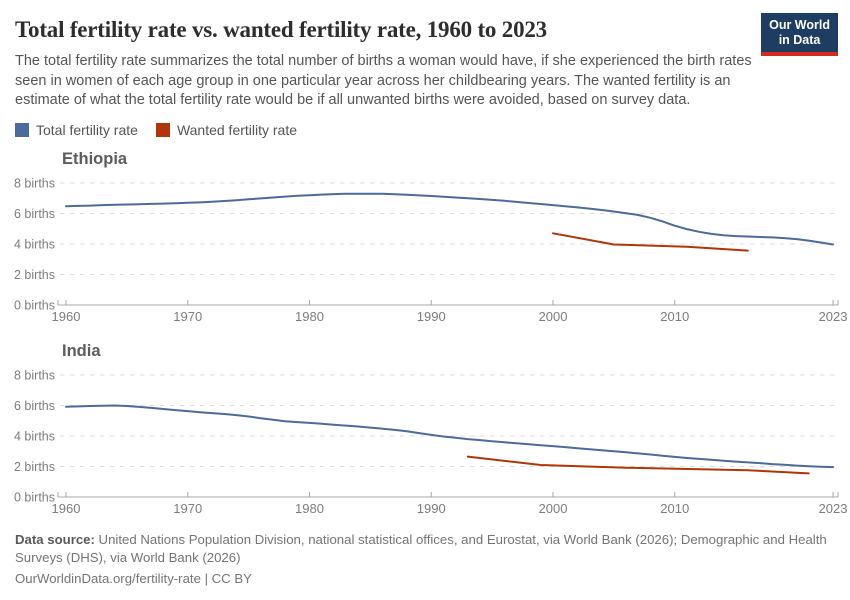 The height and width of the screenshot is (600, 850). I want to click on panel-title-ethiopia: Ethiopia, so click(95, 158).